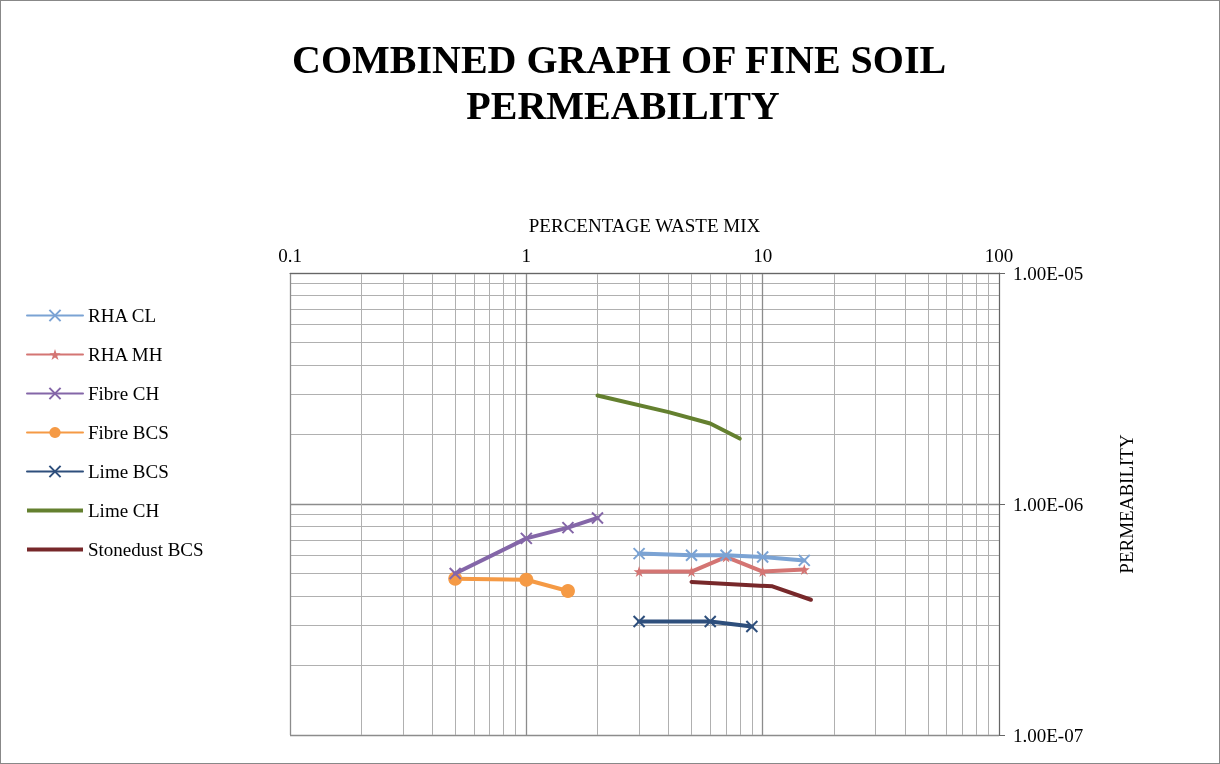 The height and width of the screenshot is (764, 1220). Describe the element at coordinates (124, 510) in the screenshot. I see `legend-label: Lime CH` at that location.